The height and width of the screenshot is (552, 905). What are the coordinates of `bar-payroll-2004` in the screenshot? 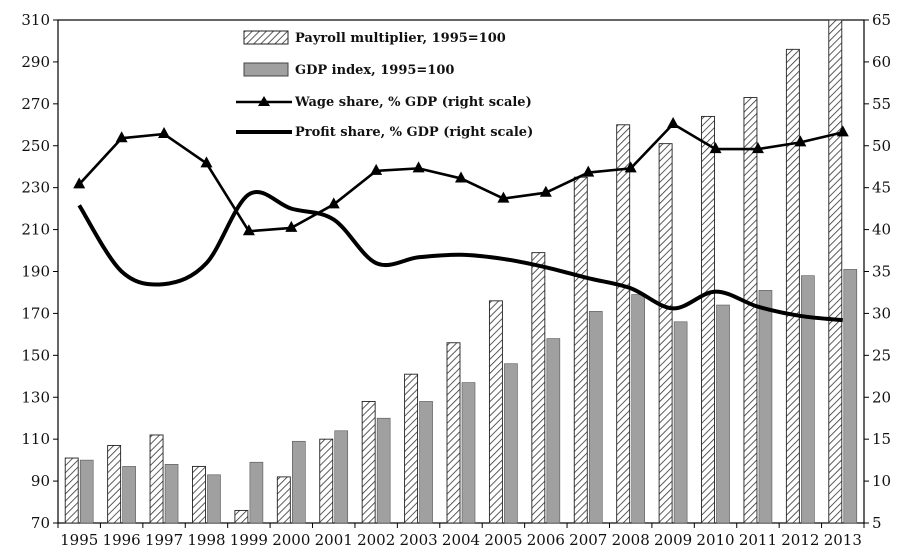 It's located at (453, 433).